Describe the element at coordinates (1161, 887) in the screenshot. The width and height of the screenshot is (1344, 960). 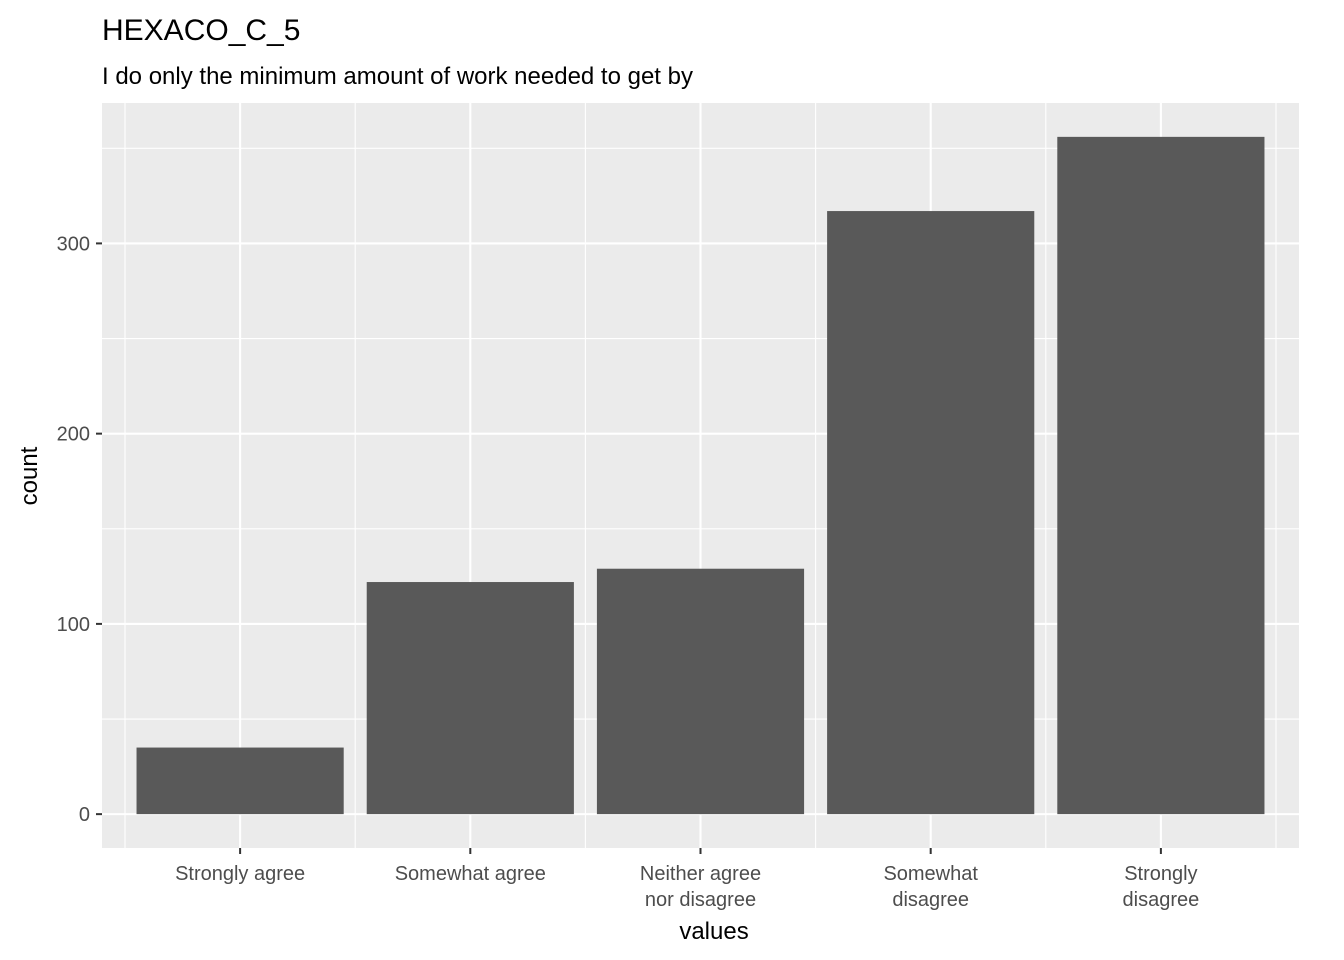
I see `x-tick-label: Strongly disagree` at that location.